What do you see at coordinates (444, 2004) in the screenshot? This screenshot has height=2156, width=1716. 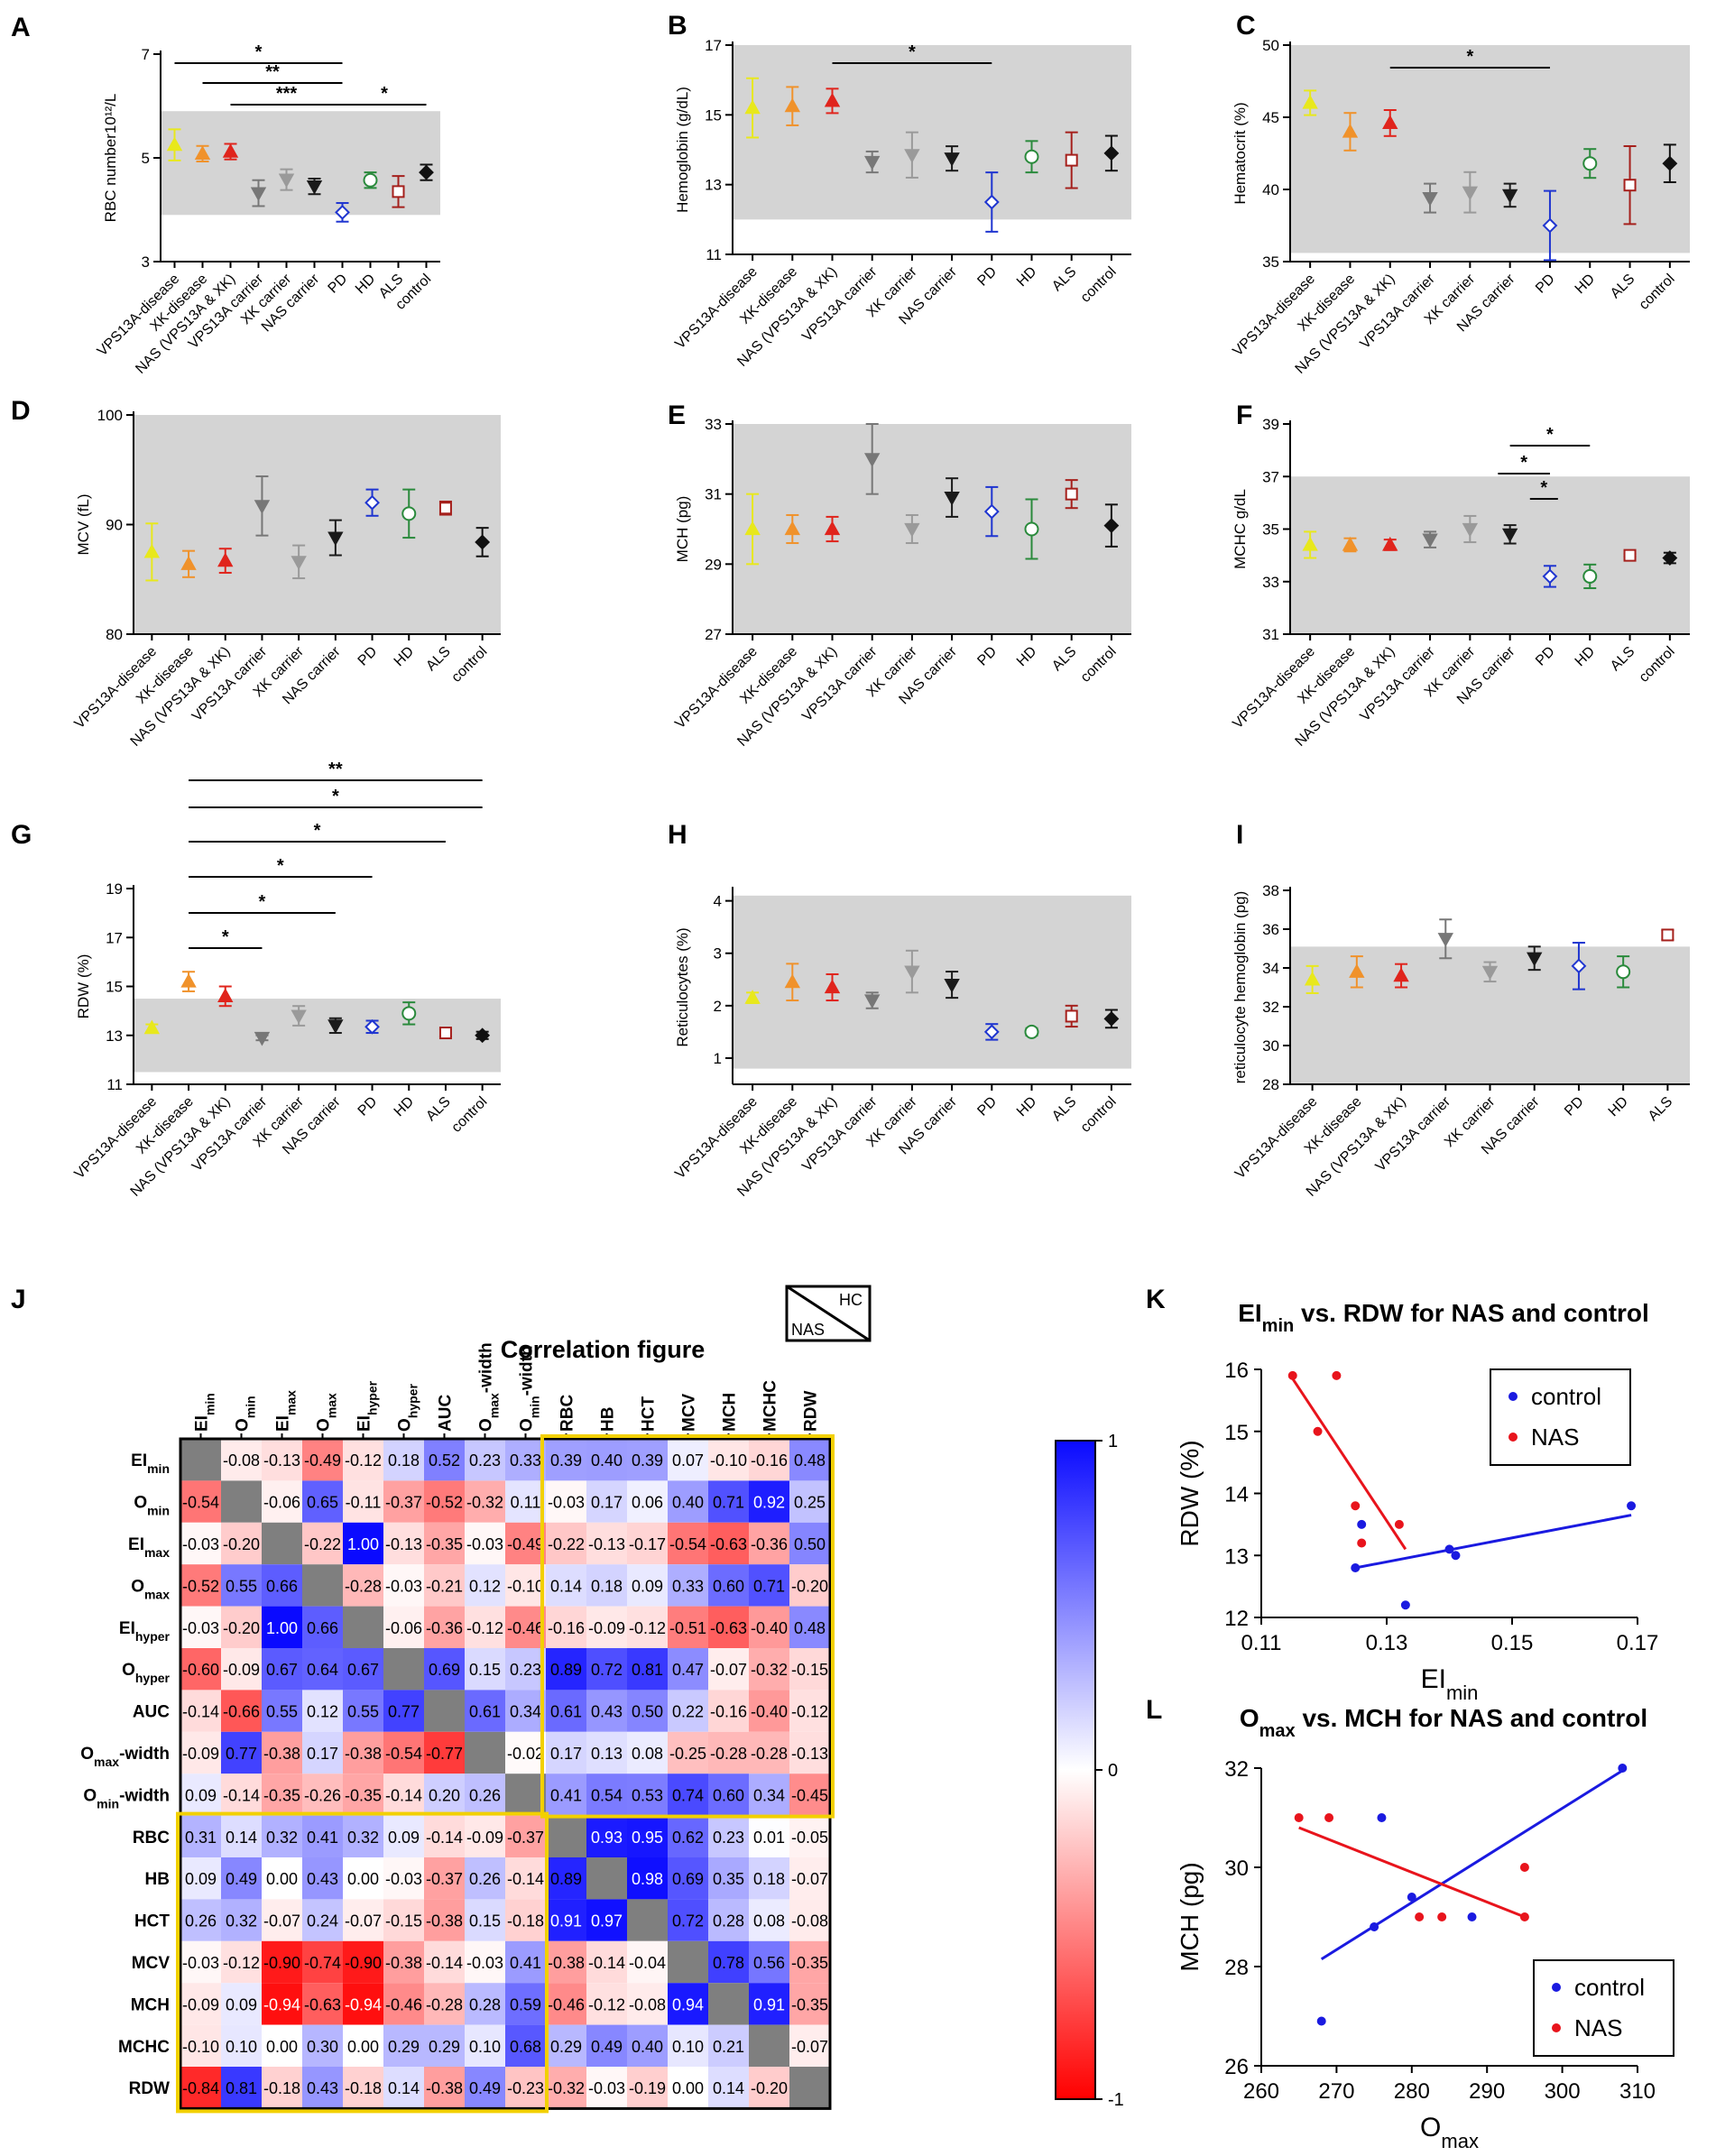 I see `heatmap-value: -0.28` at bounding box center [444, 2004].